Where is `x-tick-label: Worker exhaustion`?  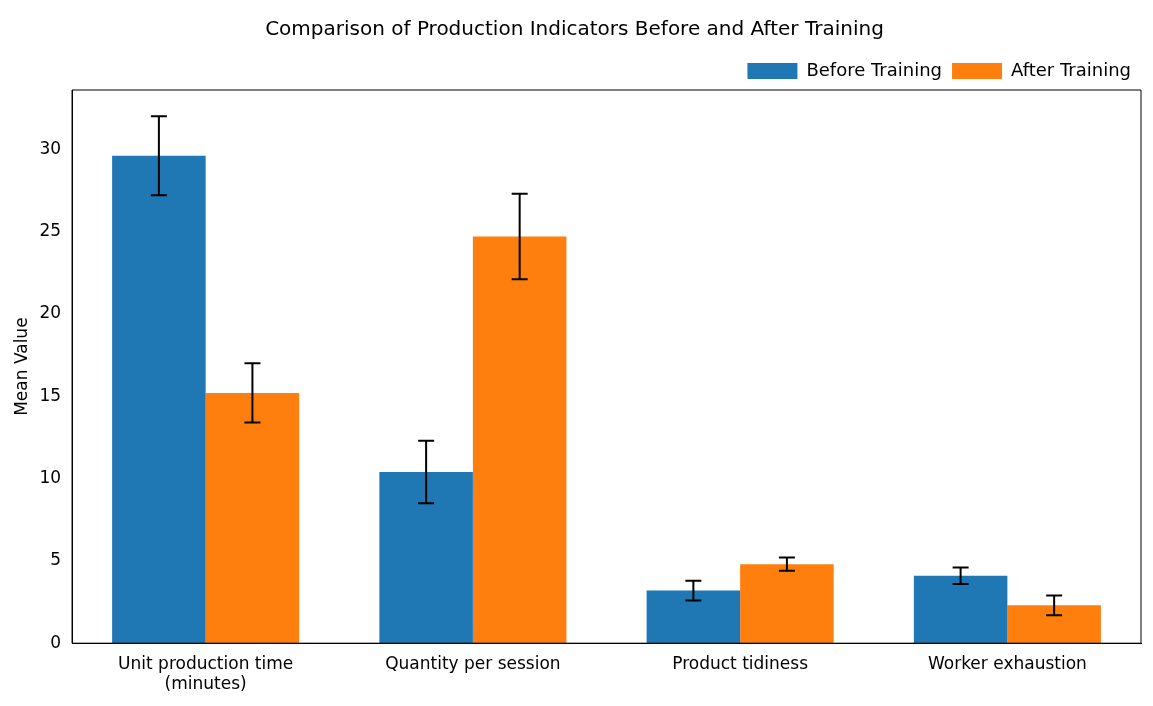 x-tick-label: Worker exhaustion is located at coordinates (1007, 662).